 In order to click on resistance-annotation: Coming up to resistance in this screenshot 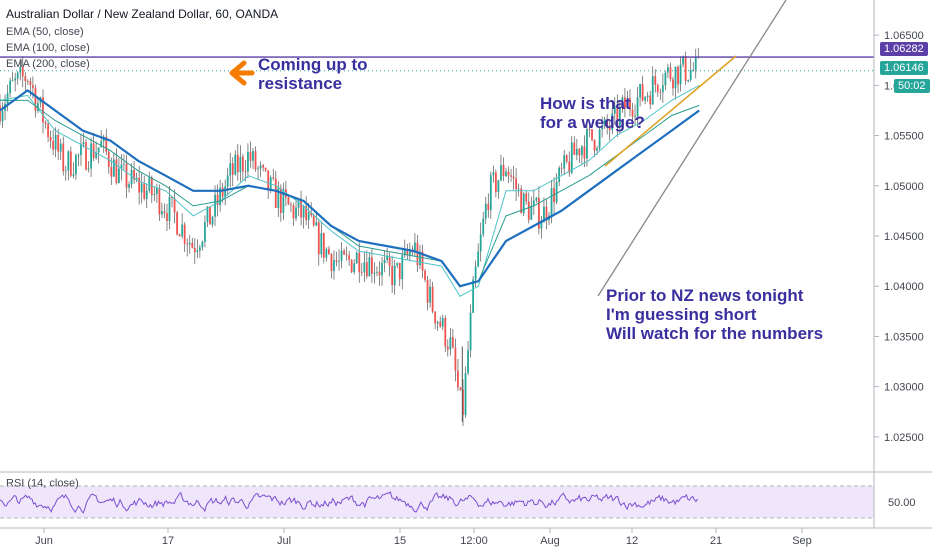, I will do `click(313, 74)`.